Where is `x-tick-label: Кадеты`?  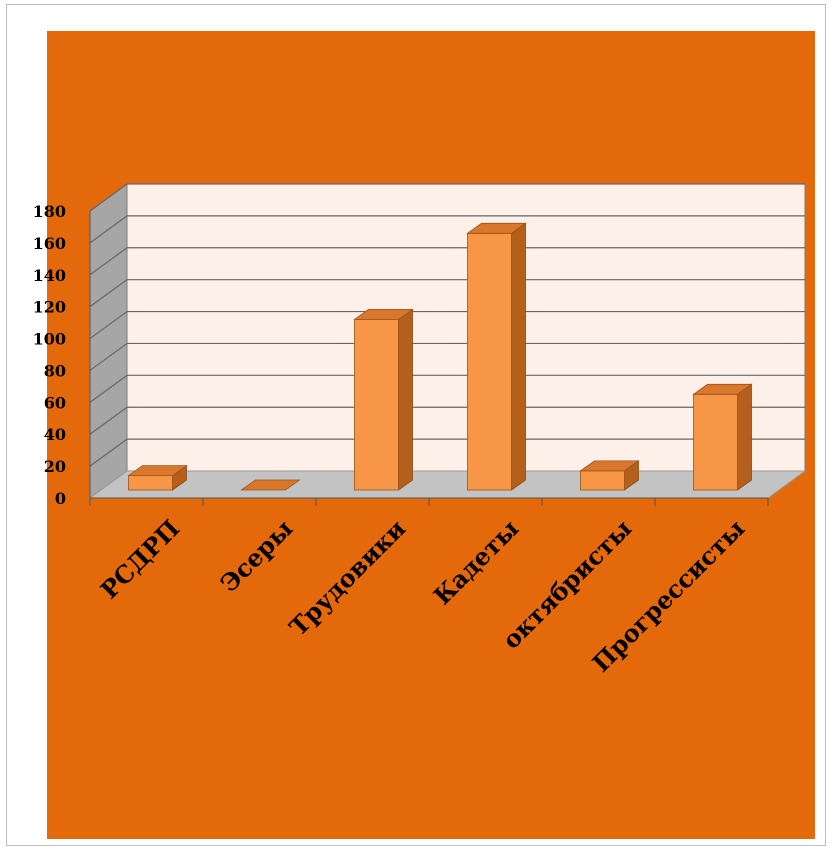
x-tick-label: Кадеты is located at coordinates (476, 562).